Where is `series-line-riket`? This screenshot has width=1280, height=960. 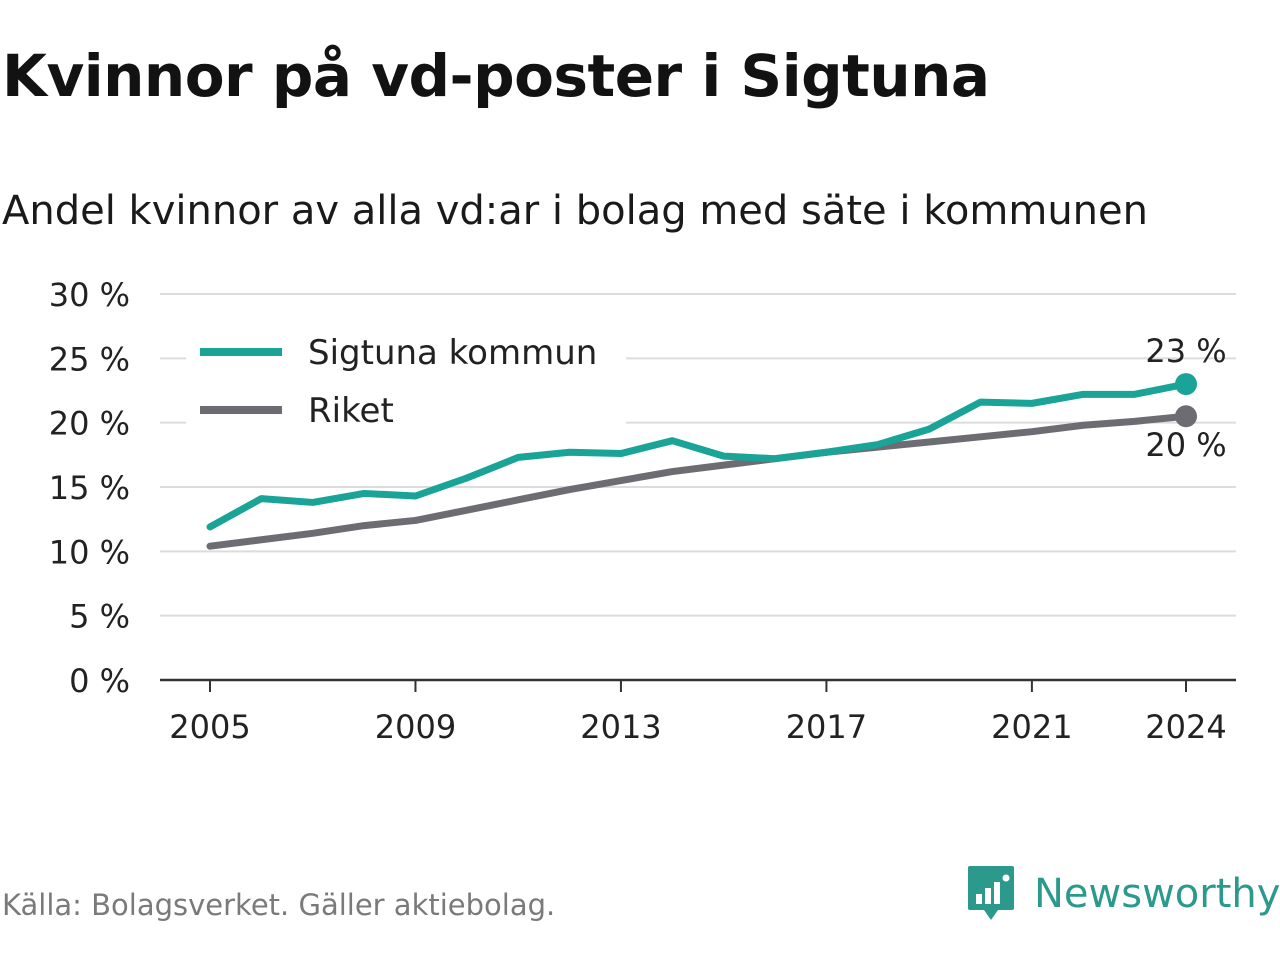
series-line-riket is located at coordinates (698, 481).